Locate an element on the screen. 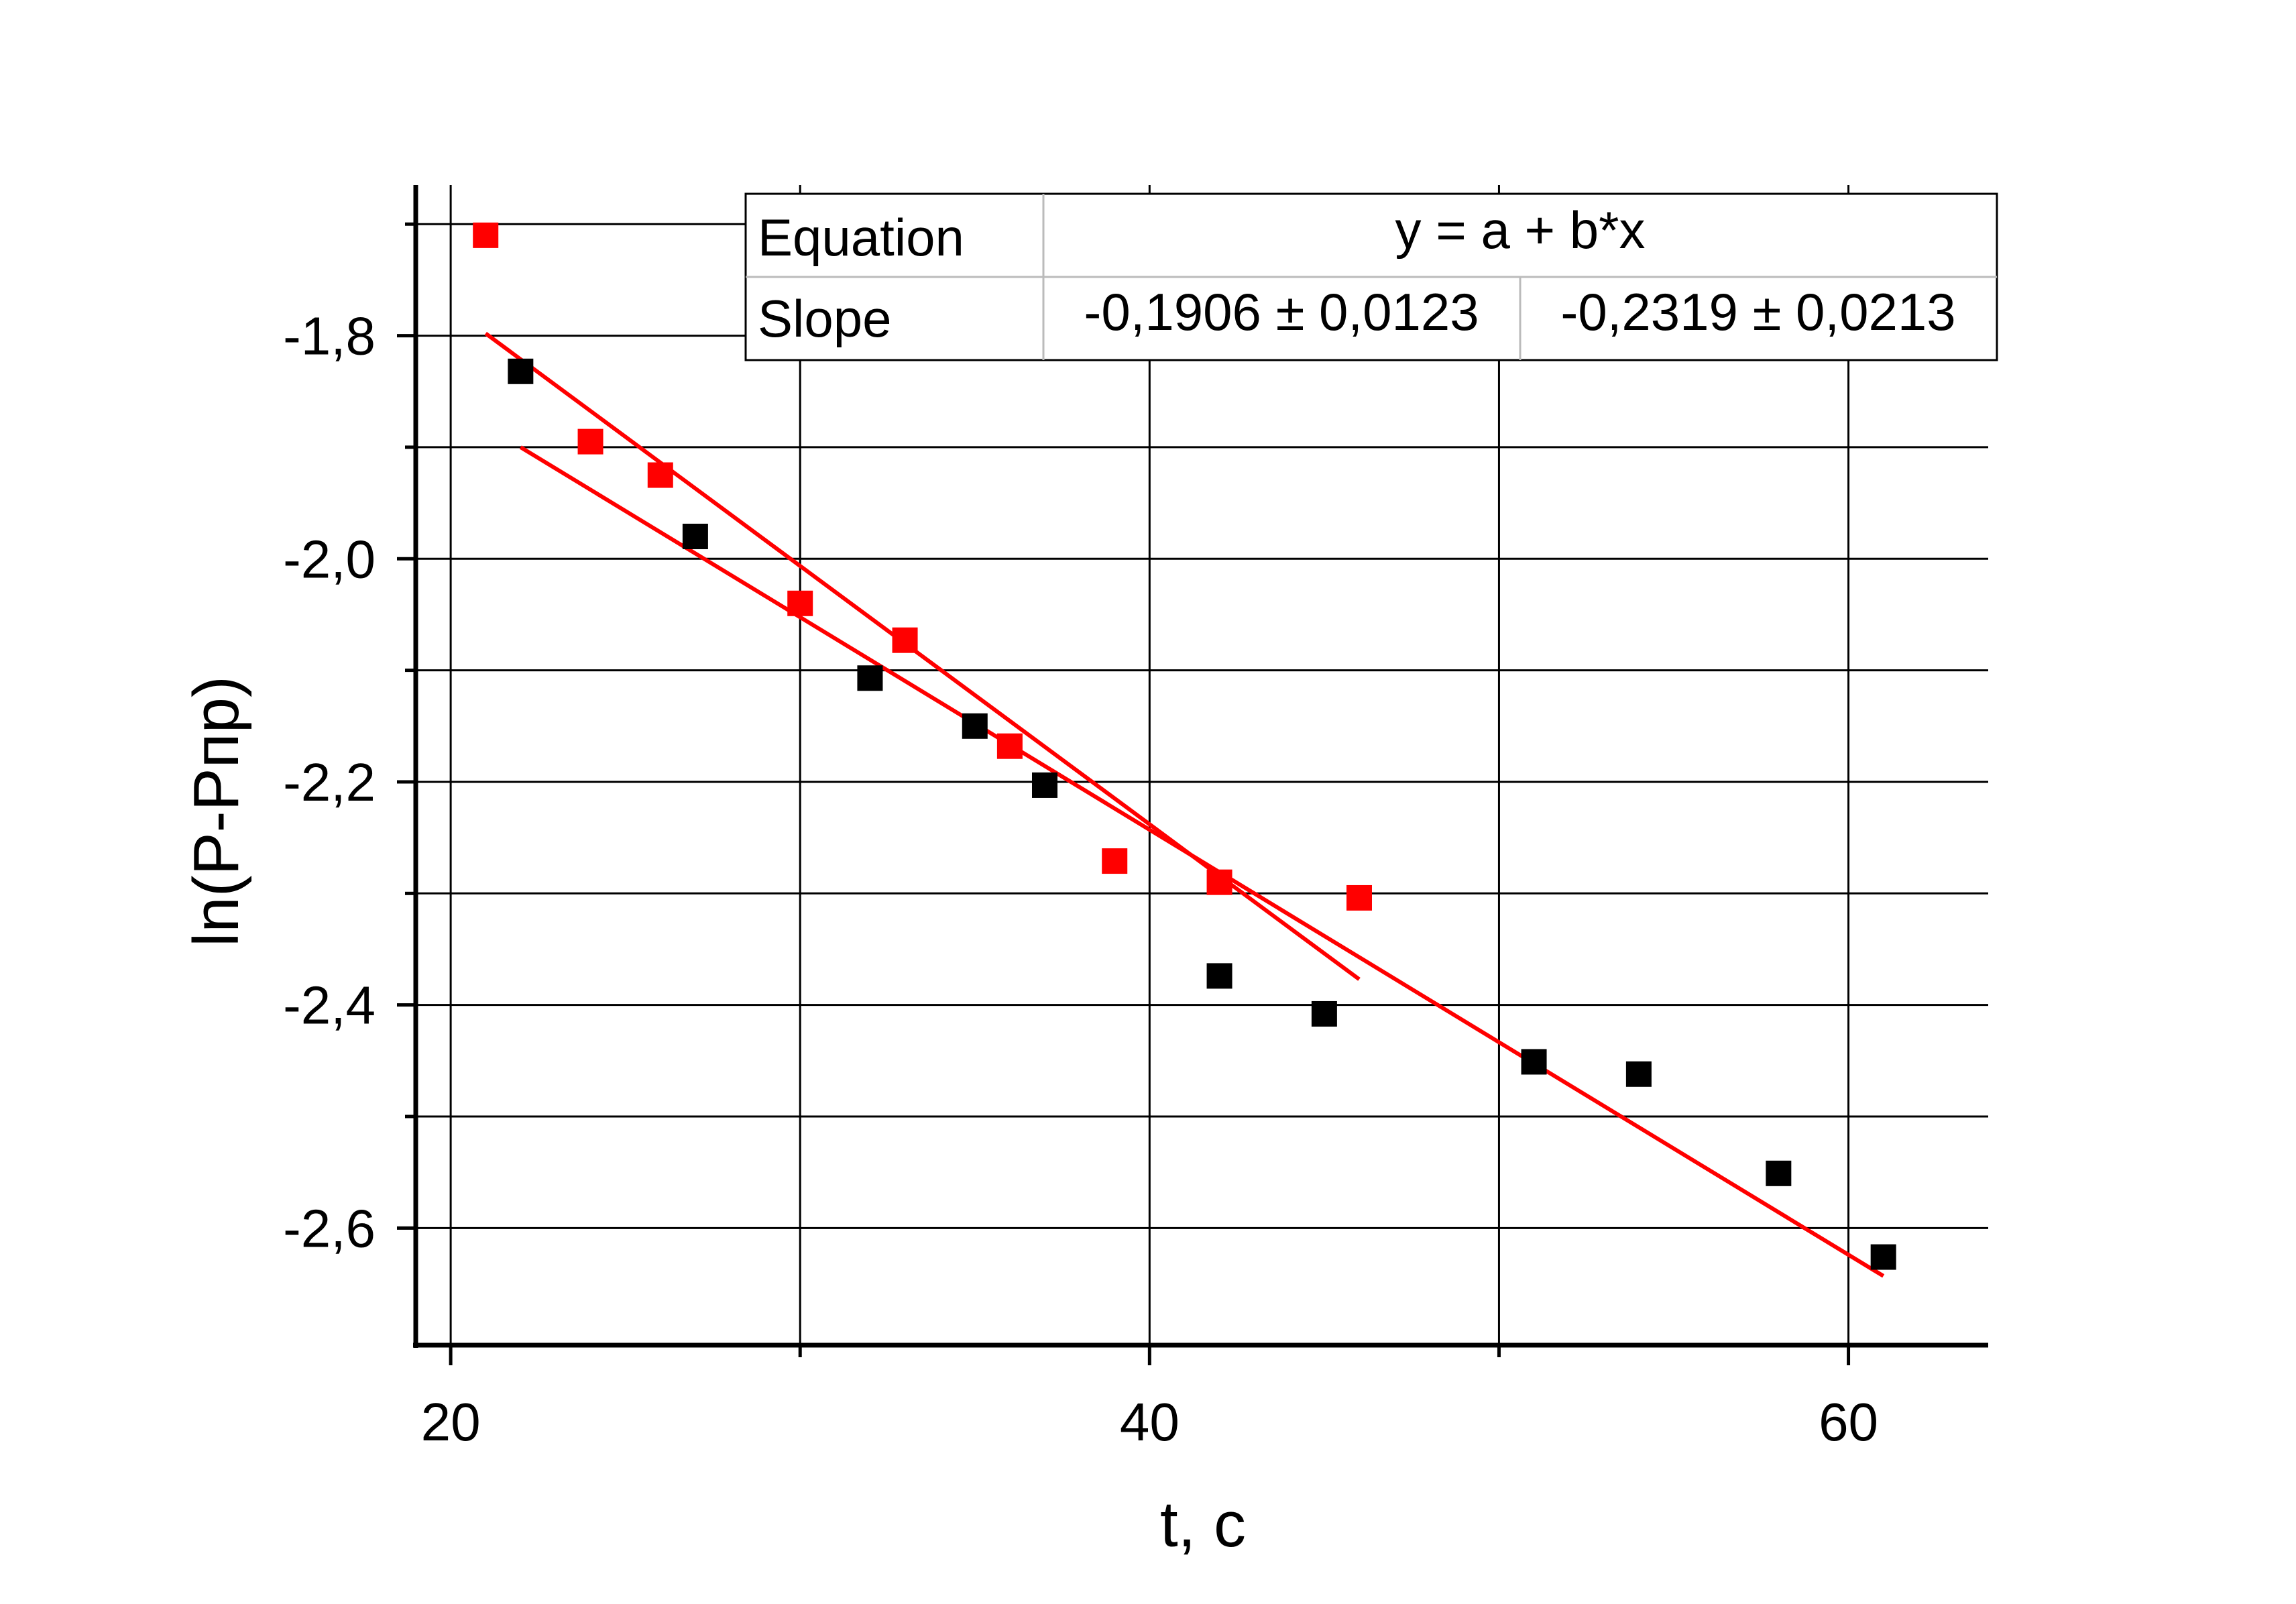  x-tick-label: 60 is located at coordinates (1848, 1422).